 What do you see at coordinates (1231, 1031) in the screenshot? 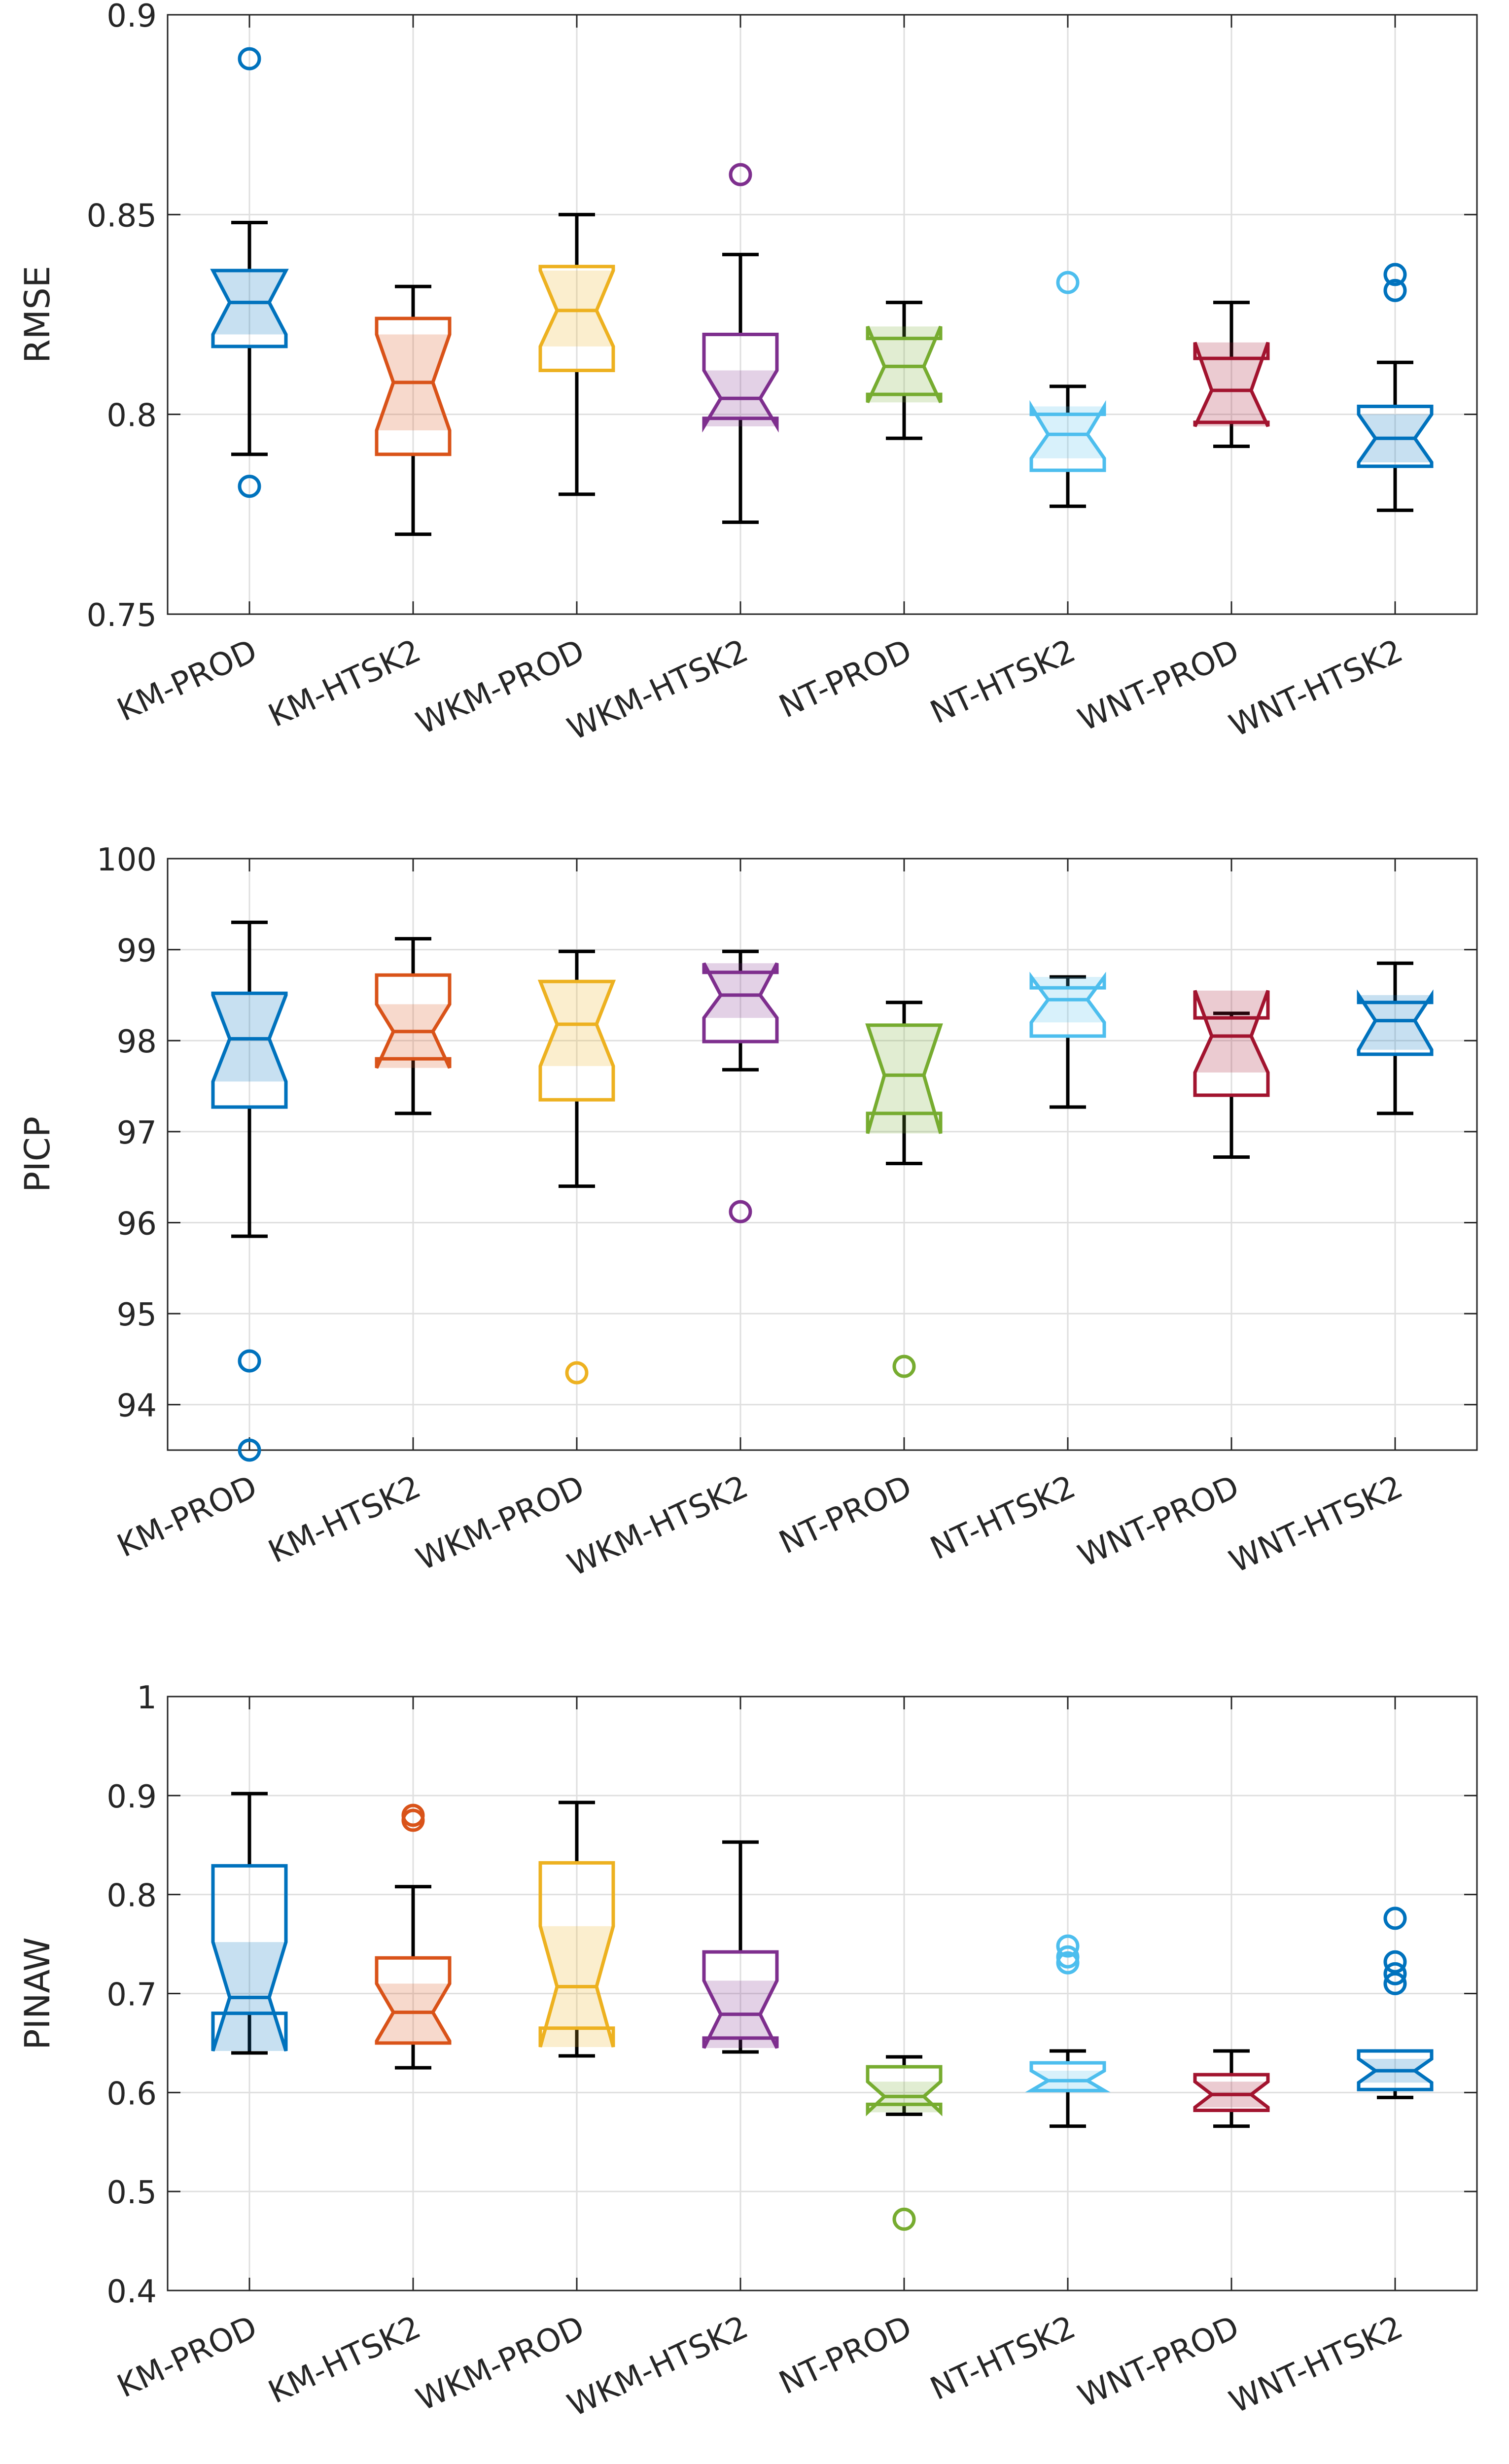
I see `picp-box-wnt-prod-notch-band` at bounding box center [1231, 1031].